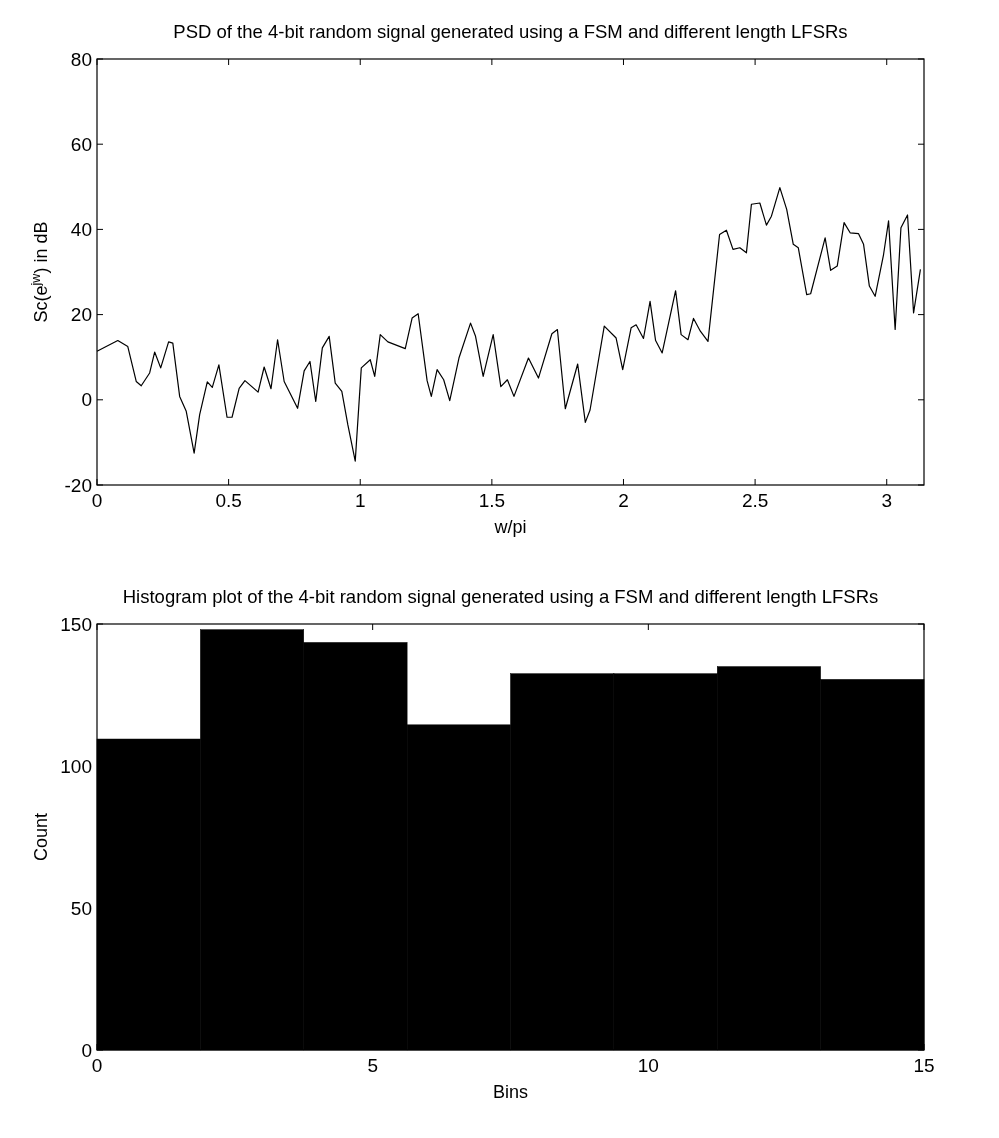 The width and height of the screenshot is (999, 1138). What do you see at coordinates (228, 500) in the screenshot?
I see `x-tick-label: 0.5` at bounding box center [228, 500].